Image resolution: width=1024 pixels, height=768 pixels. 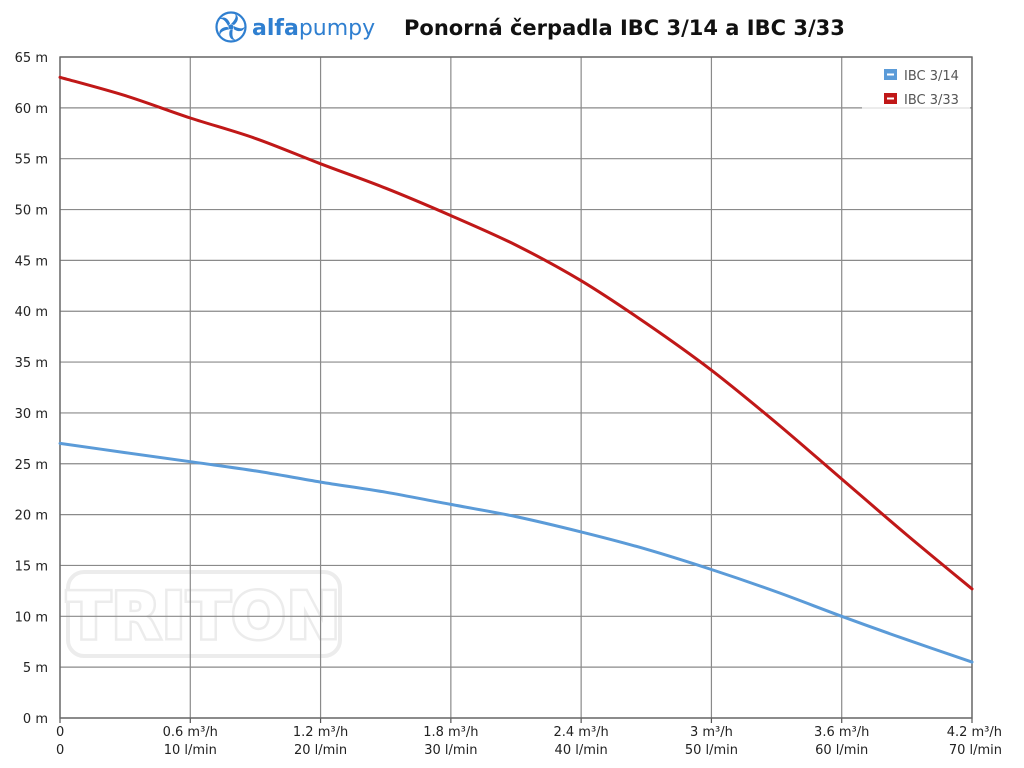 I want to click on brand-logo: alfapumpy, so click(x=295, y=27).